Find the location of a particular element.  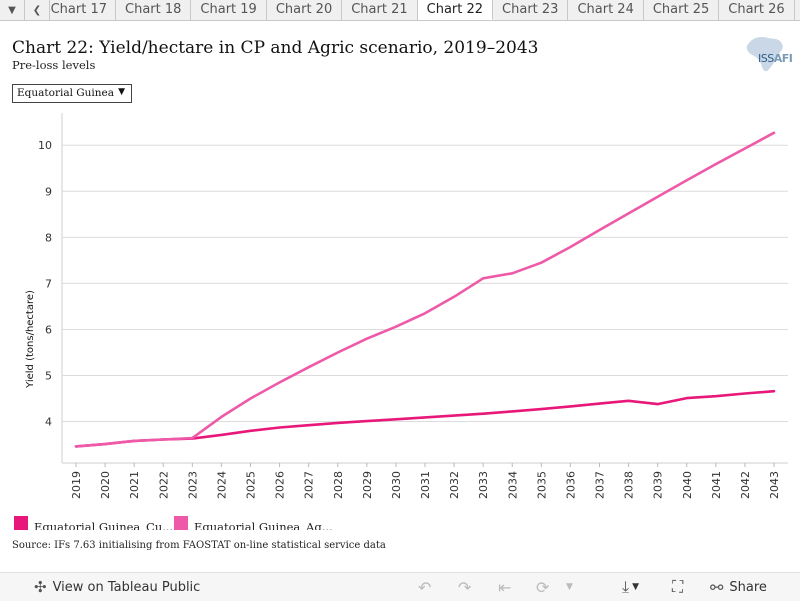

y-tick-label: 6 is located at coordinates (48, 329).